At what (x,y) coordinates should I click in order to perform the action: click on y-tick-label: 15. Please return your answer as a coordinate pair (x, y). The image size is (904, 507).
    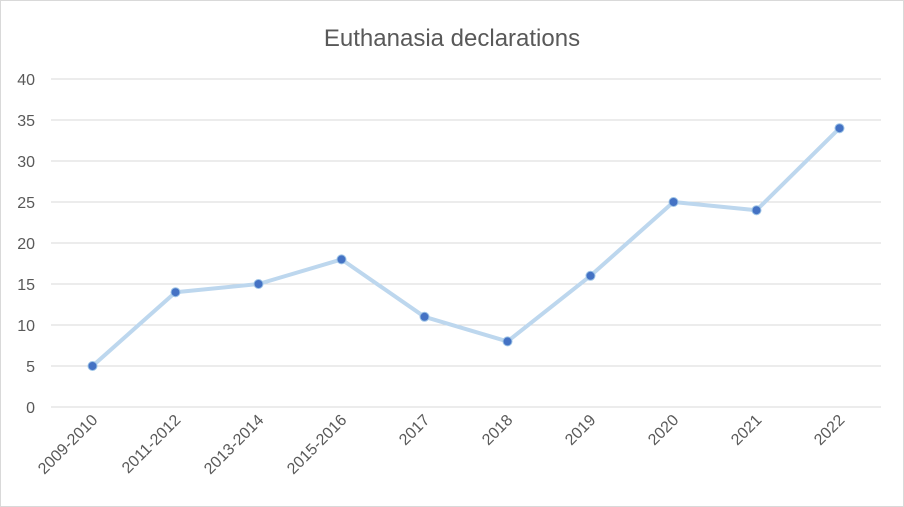
    Looking at the image, I should click on (26, 285).